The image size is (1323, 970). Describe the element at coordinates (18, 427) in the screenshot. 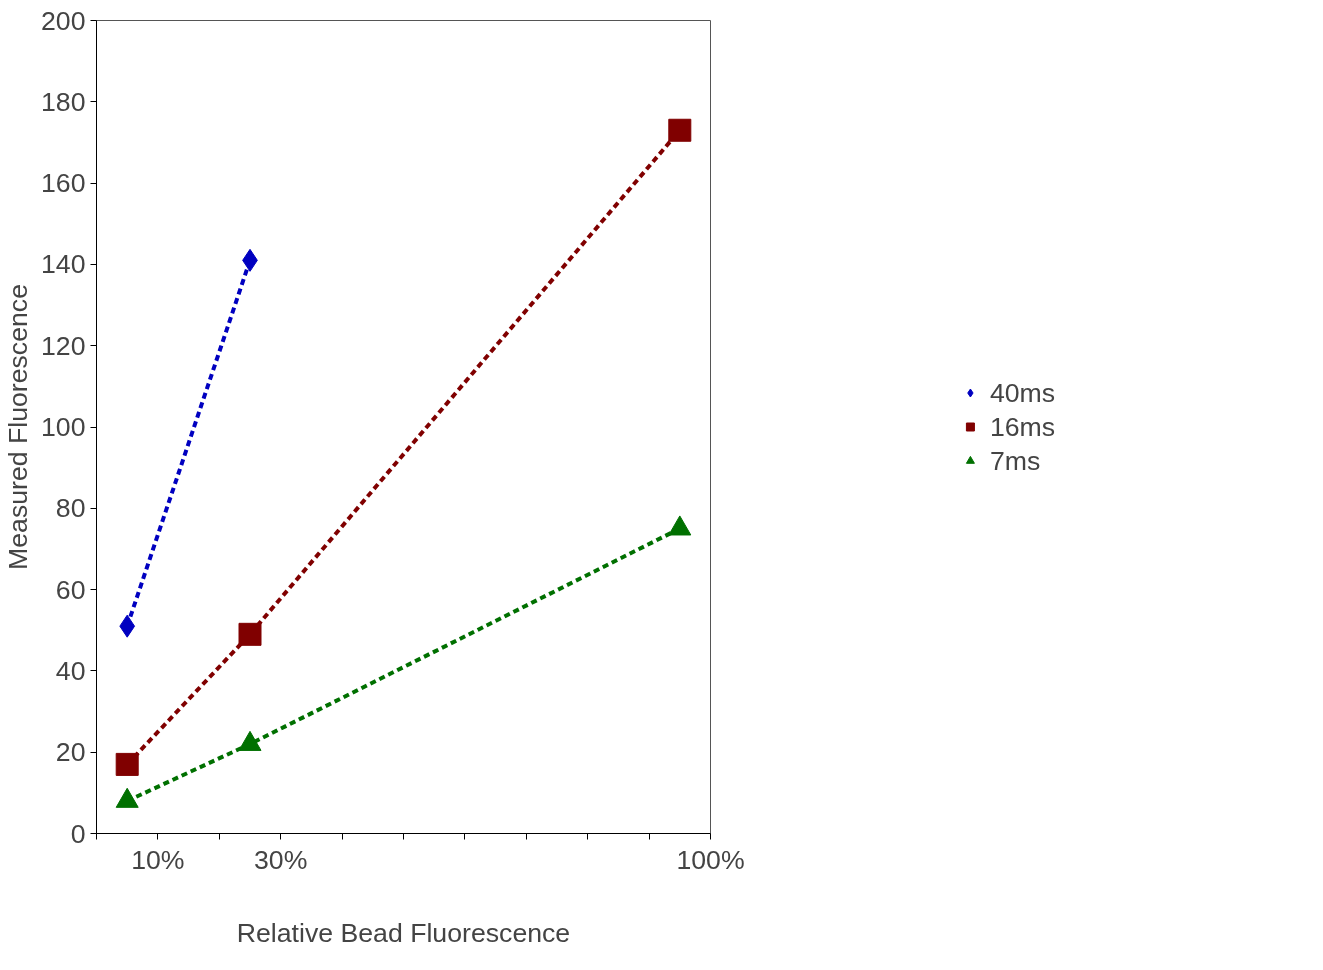

I see `y-axis-title: Measured Fluorescence` at that location.